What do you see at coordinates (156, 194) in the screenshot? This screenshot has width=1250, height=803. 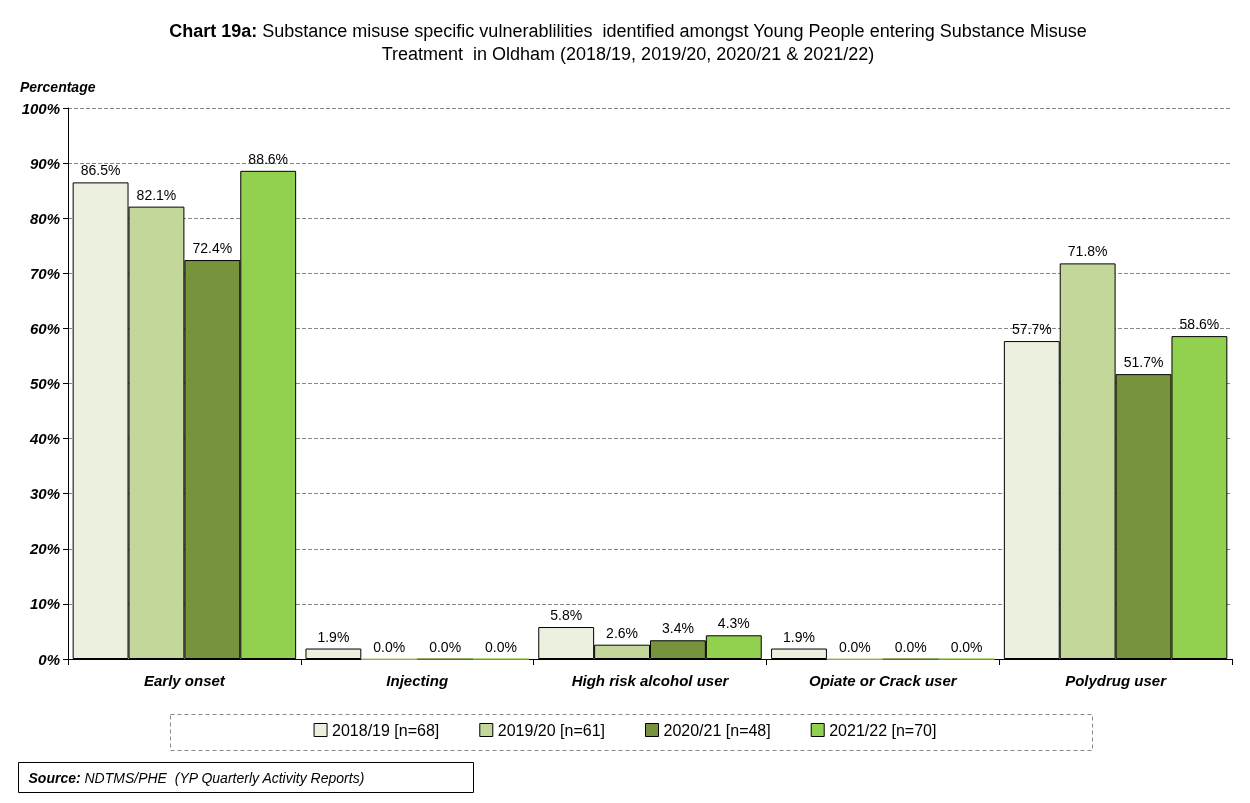 I see `data-label: 82.1%` at bounding box center [156, 194].